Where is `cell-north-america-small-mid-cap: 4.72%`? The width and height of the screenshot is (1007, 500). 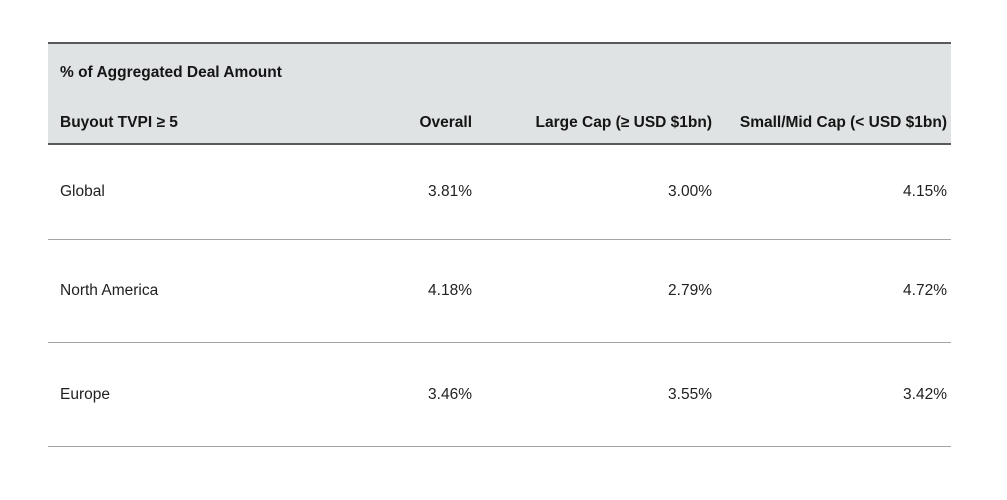
cell-north-america-small-mid-cap: 4.72% is located at coordinates (925, 290).